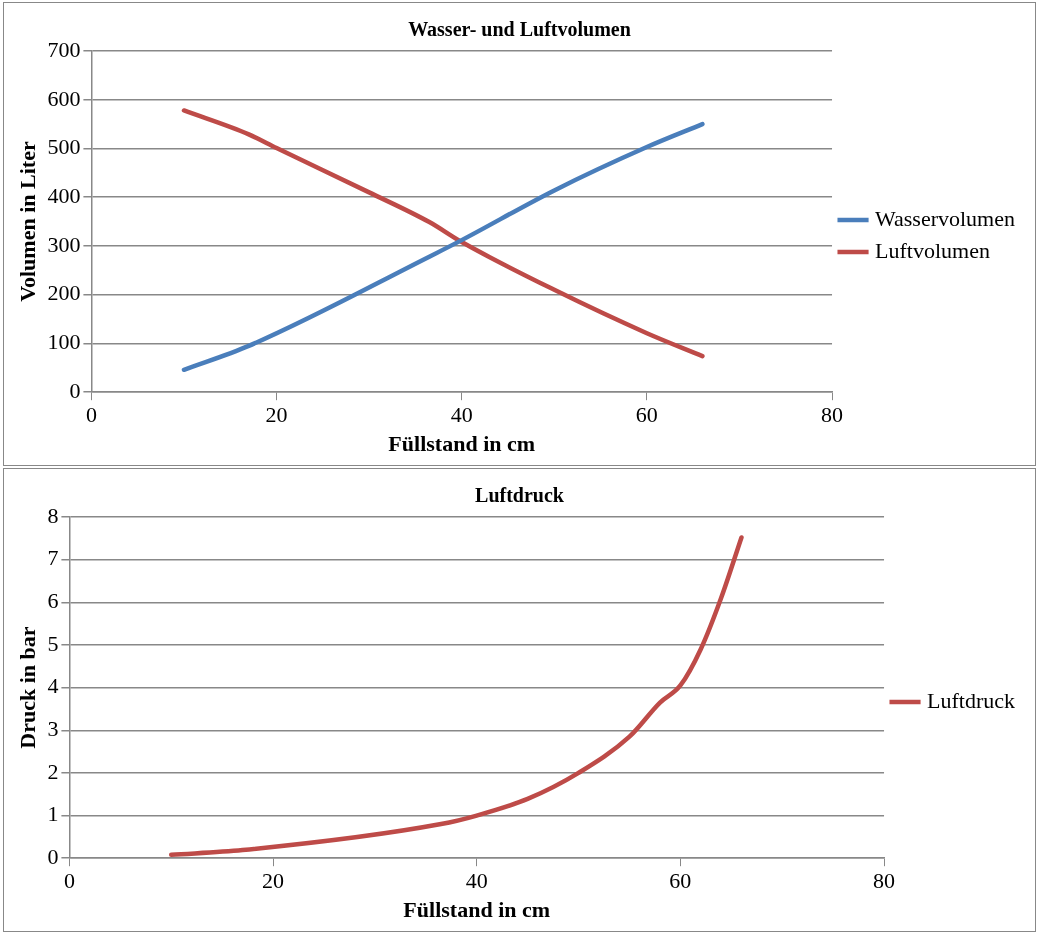 The image size is (1039, 936). What do you see at coordinates (53, 601) in the screenshot?
I see `y-tick-label: 6` at bounding box center [53, 601].